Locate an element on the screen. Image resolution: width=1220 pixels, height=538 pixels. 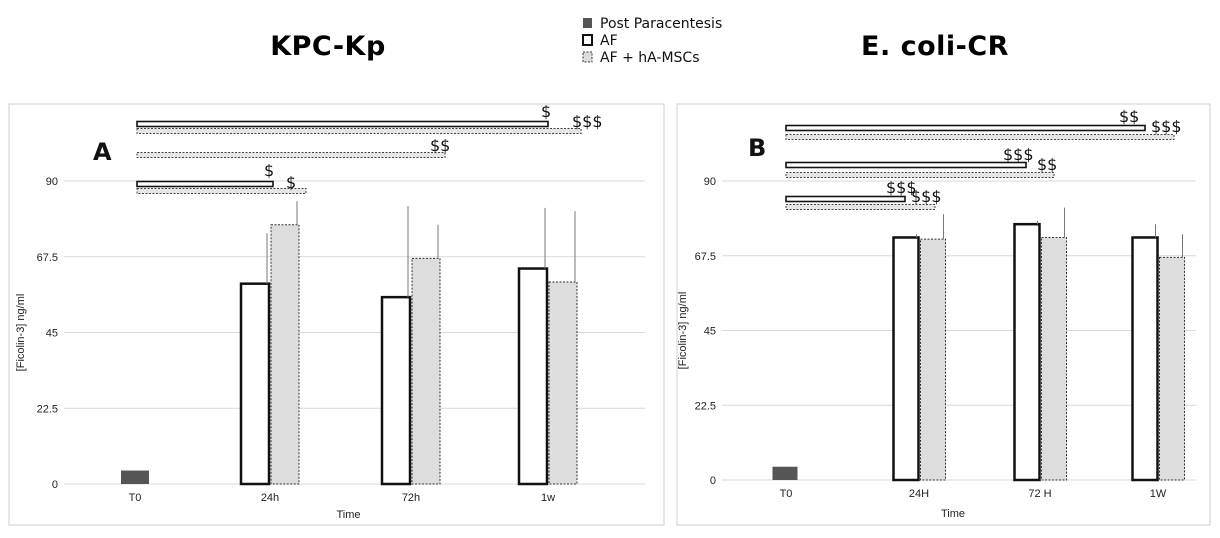
legend-swatch-msc is located at coordinates (587, 57).